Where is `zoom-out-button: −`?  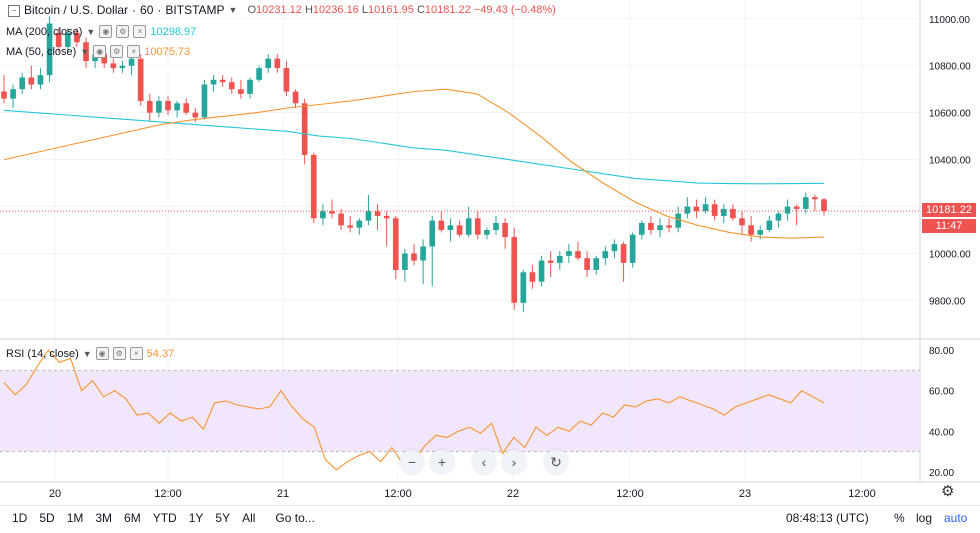
zoom-out-button: − is located at coordinates (412, 462).